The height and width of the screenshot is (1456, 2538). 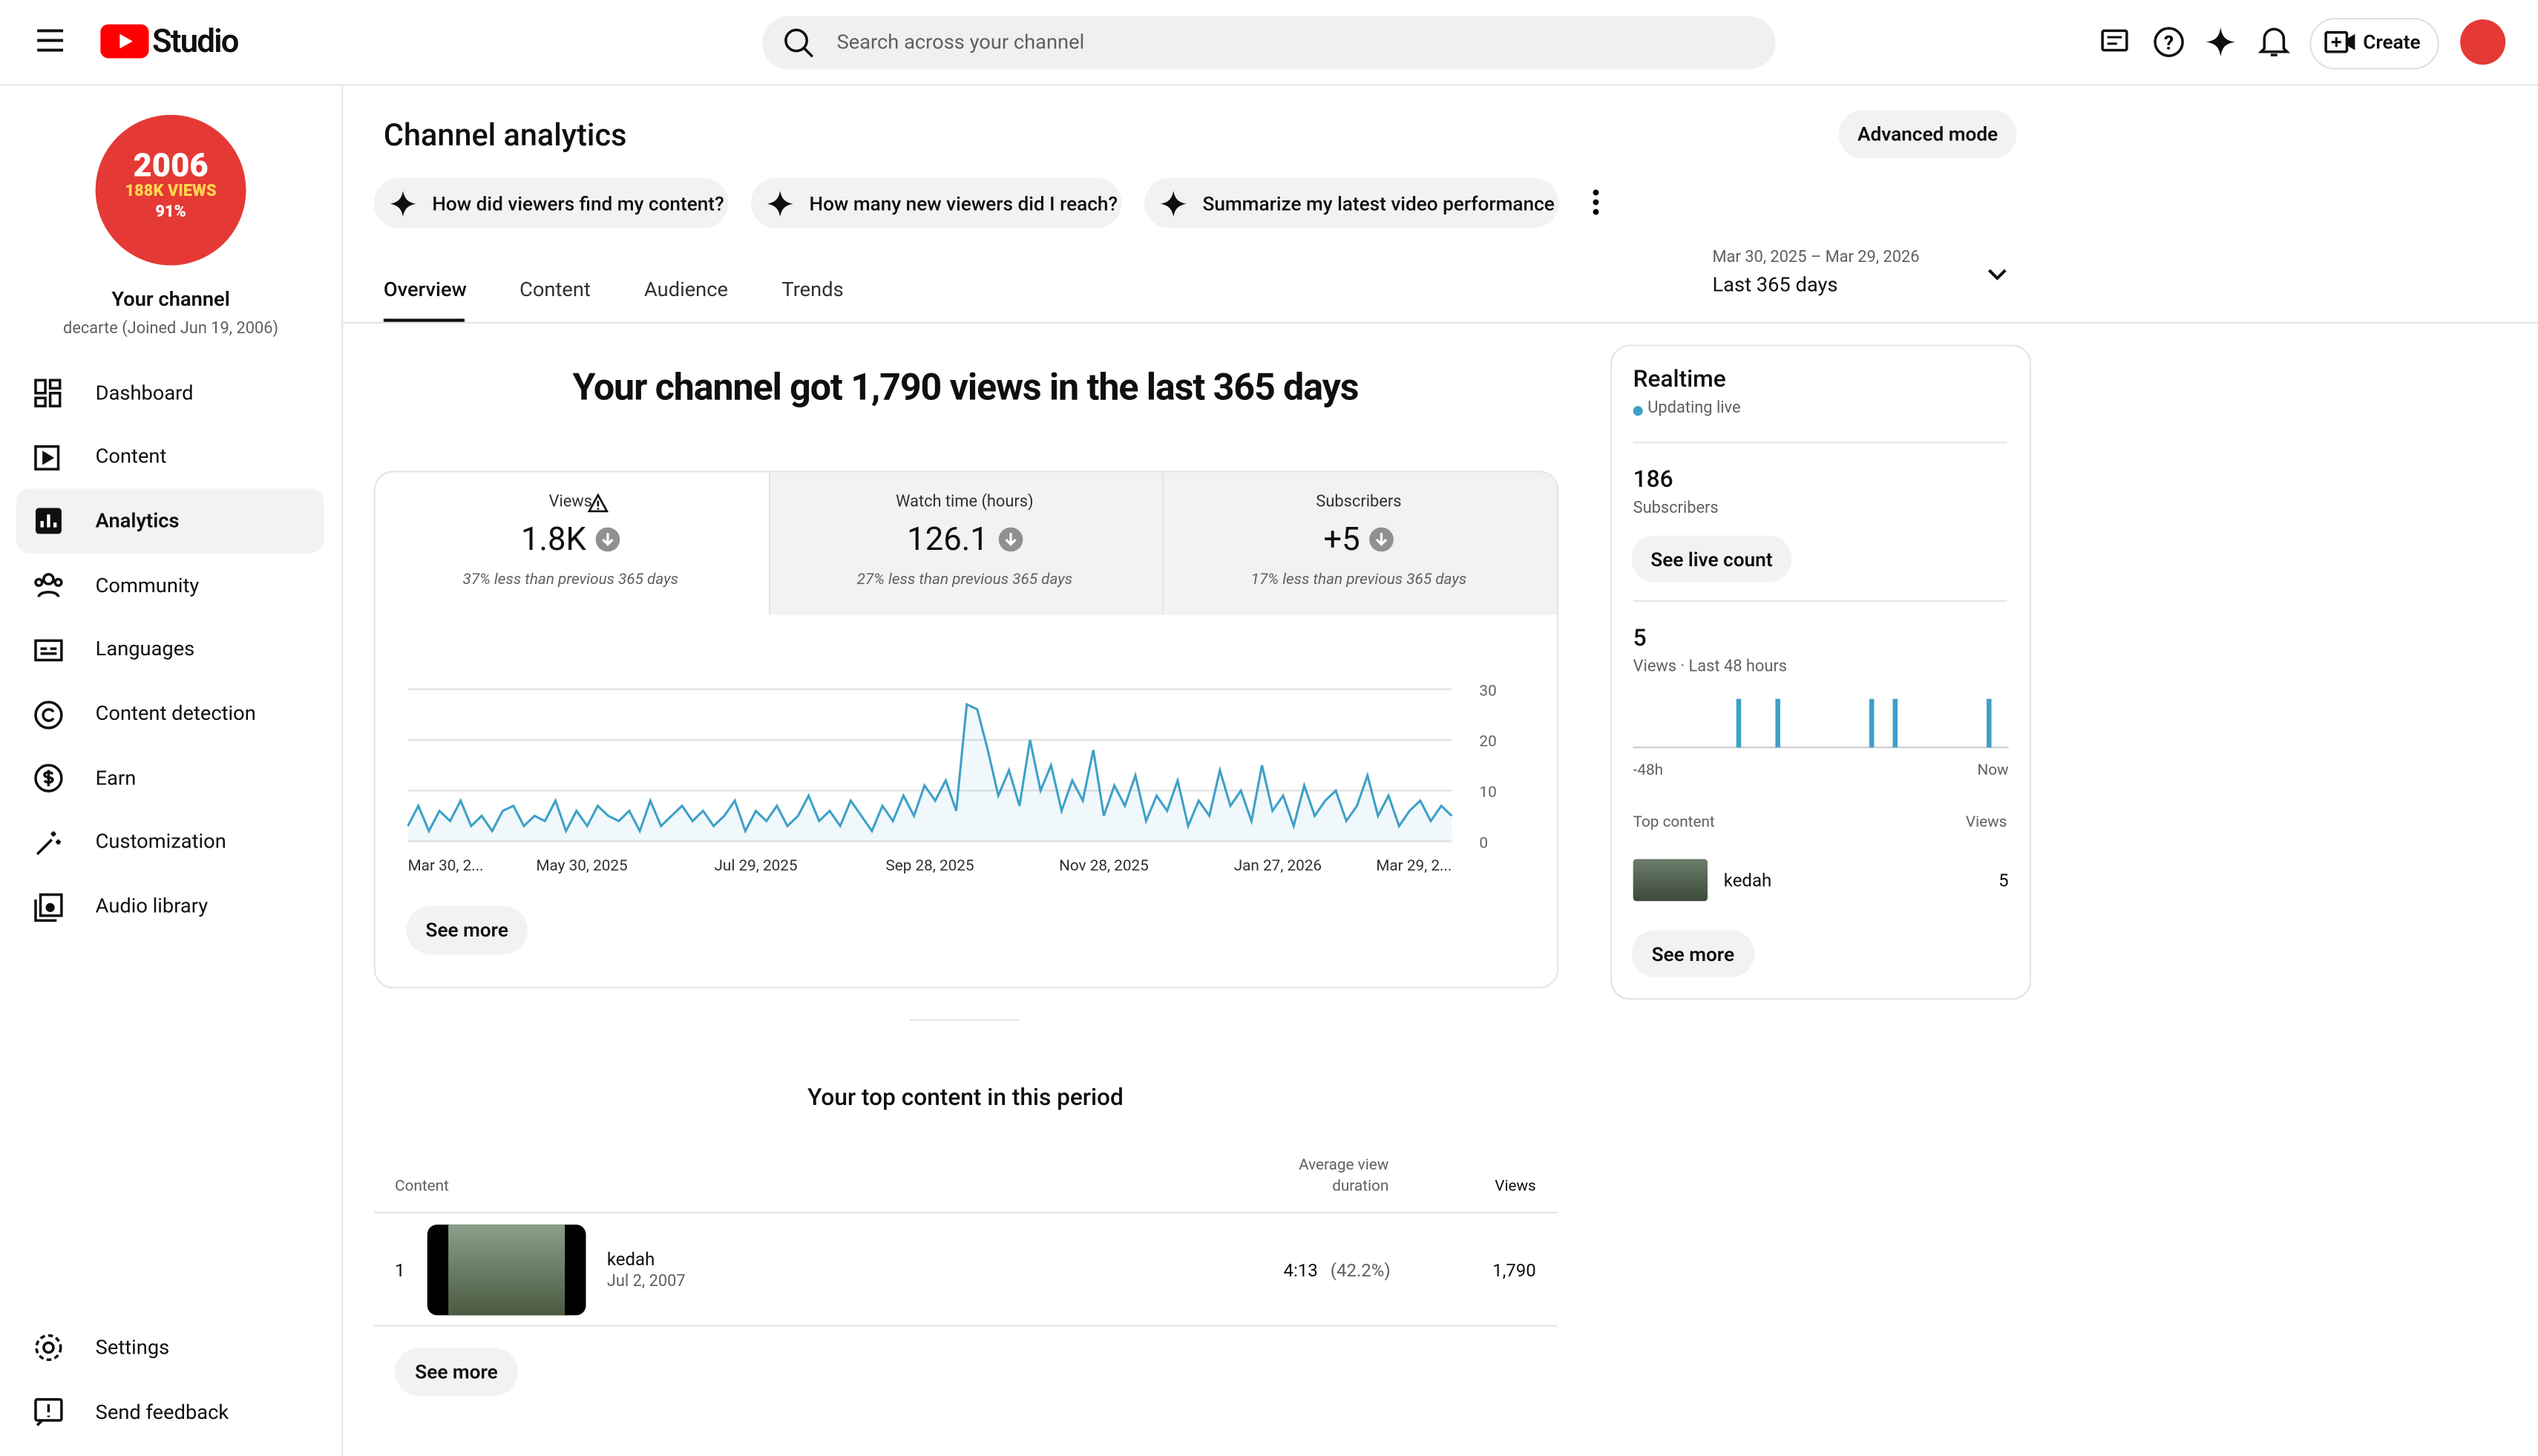 I want to click on notifications-icon, so click(x=2273, y=42).